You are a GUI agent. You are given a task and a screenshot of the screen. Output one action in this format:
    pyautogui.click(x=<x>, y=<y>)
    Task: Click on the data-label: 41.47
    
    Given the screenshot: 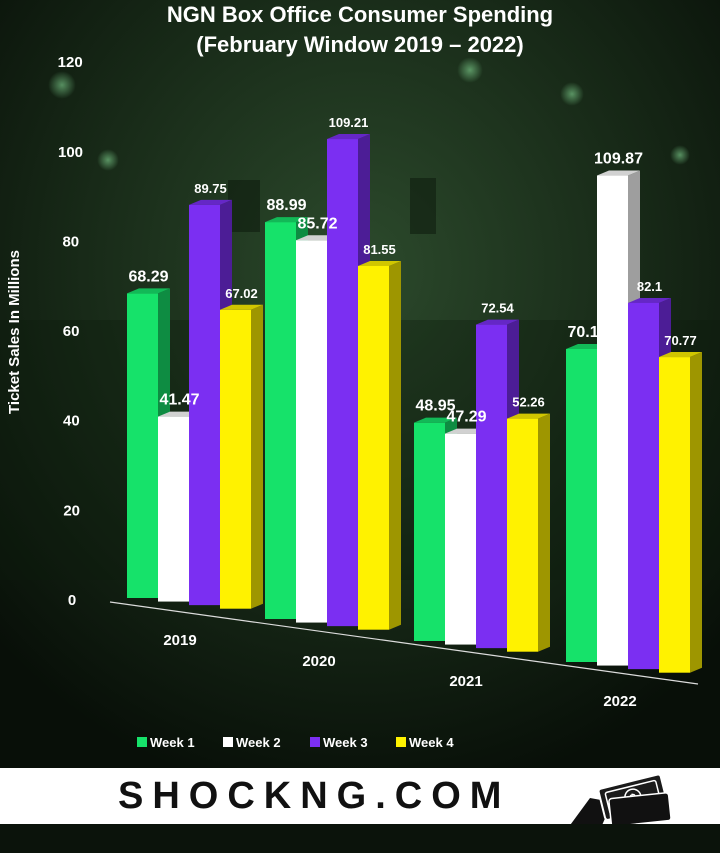 What is the action you would take?
    pyautogui.click(x=179, y=400)
    